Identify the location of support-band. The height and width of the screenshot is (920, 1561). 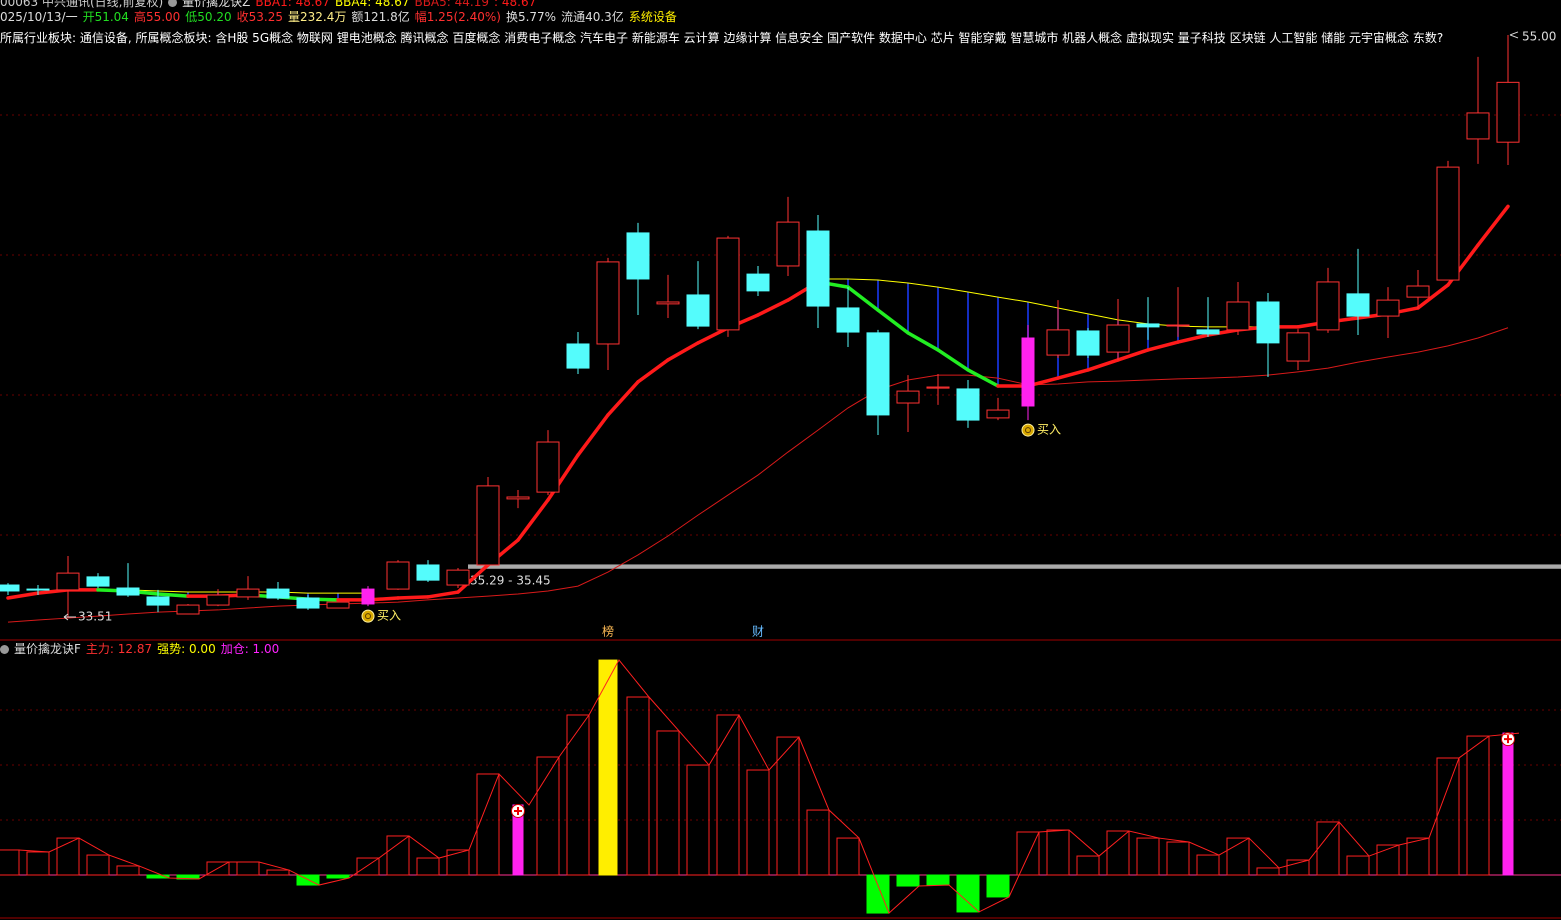
(1014, 566).